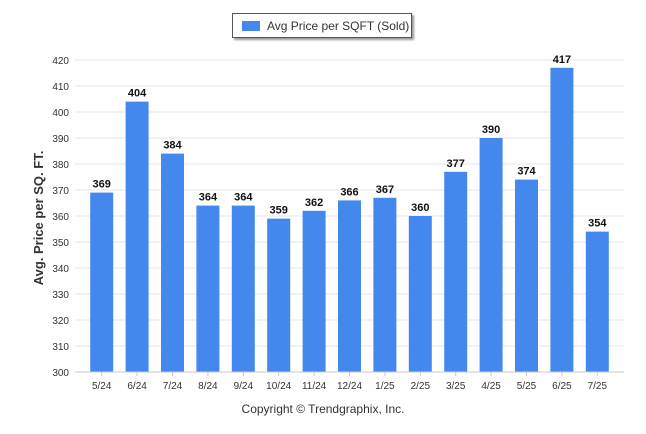 The height and width of the screenshot is (434, 646). What do you see at coordinates (60, 61) in the screenshot?
I see `y-tick-label: 420` at bounding box center [60, 61].